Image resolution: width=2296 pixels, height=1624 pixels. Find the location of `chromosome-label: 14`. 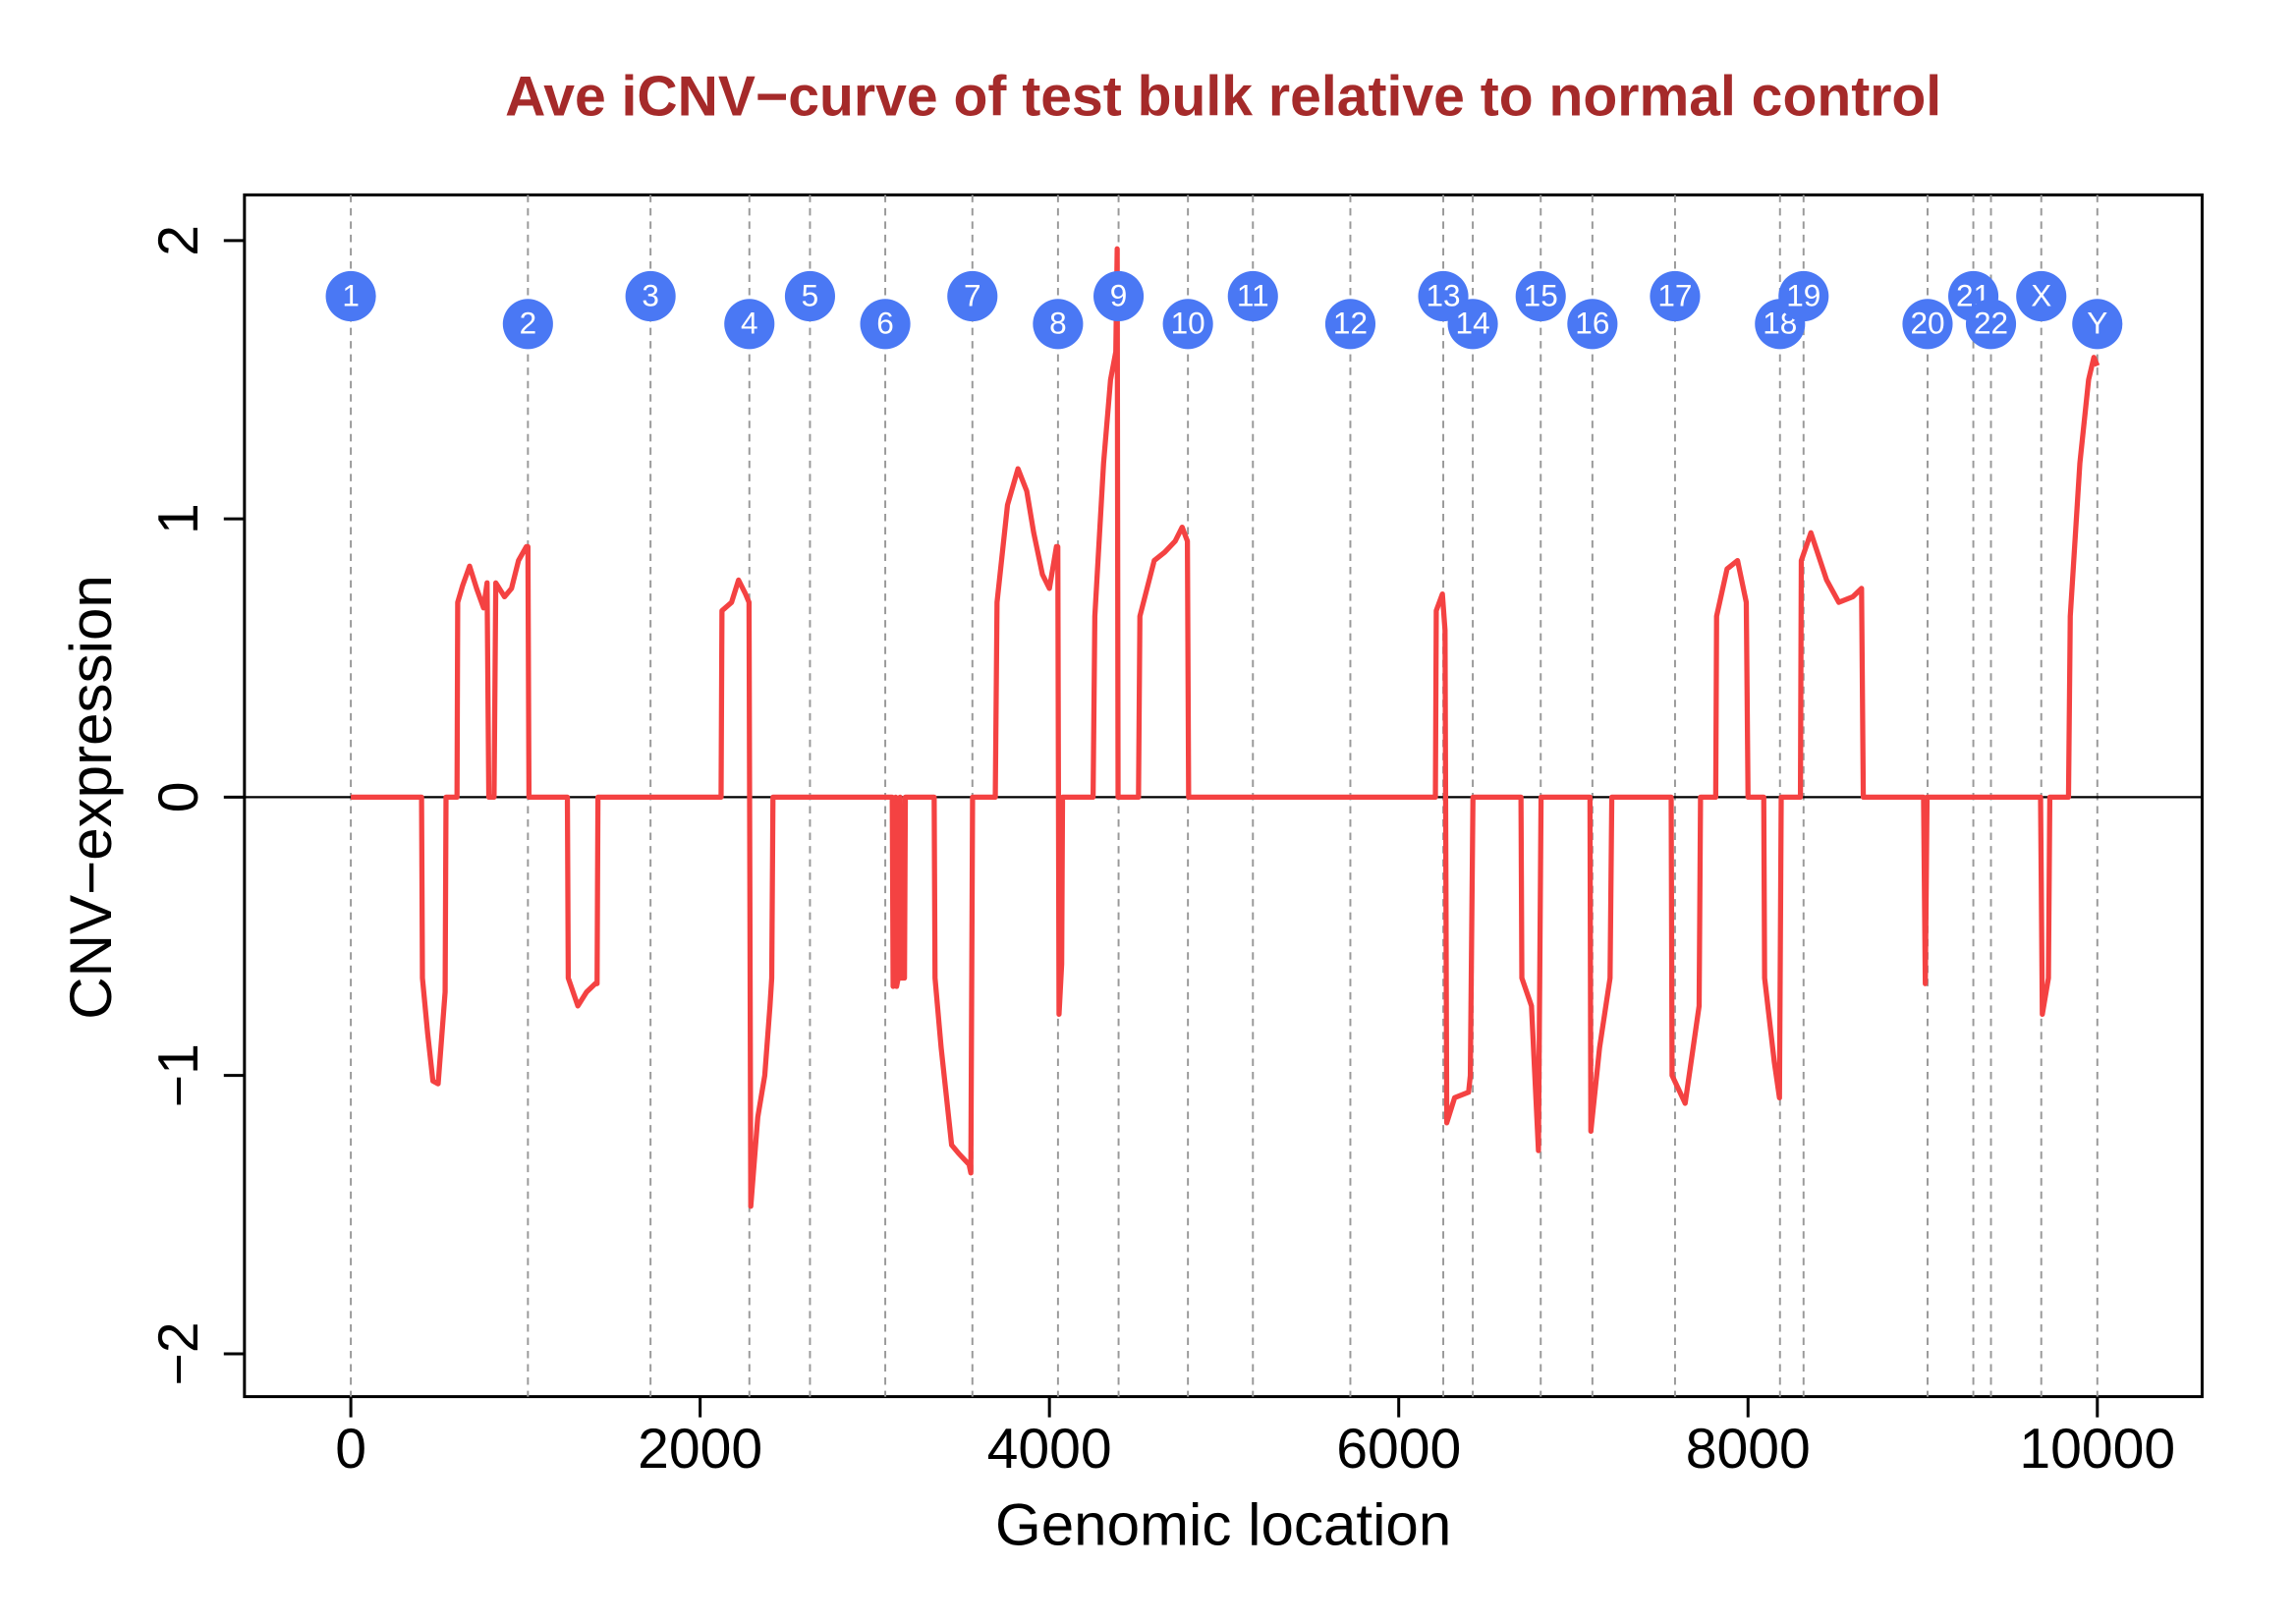

chromosome-label: 14 is located at coordinates (1473, 323).